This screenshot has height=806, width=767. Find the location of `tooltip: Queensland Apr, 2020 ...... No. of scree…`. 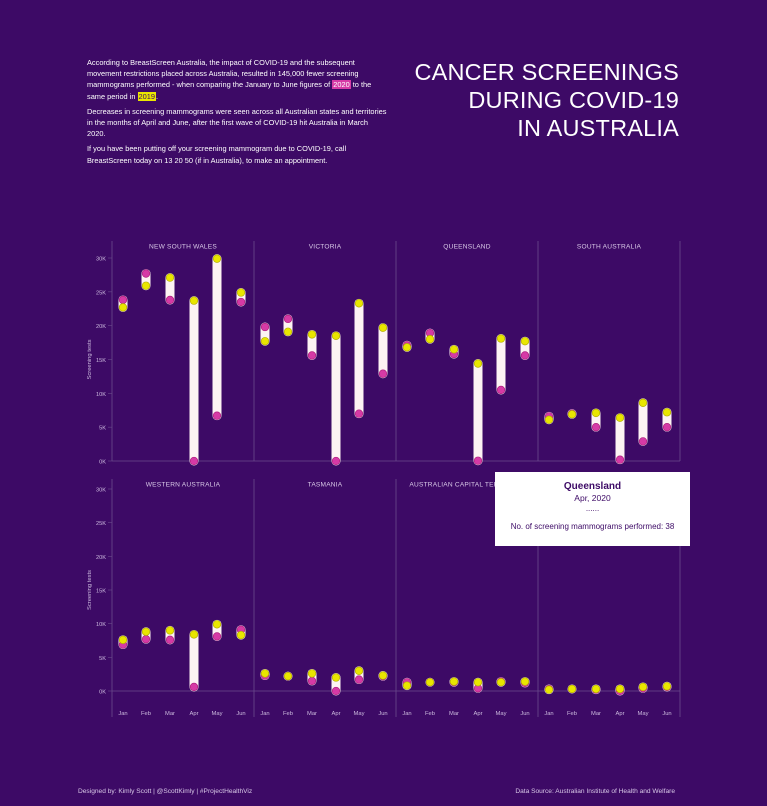

tooltip: Queensland Apr, 2020 ...... No. of scree… is located at coordinates (592, 509).